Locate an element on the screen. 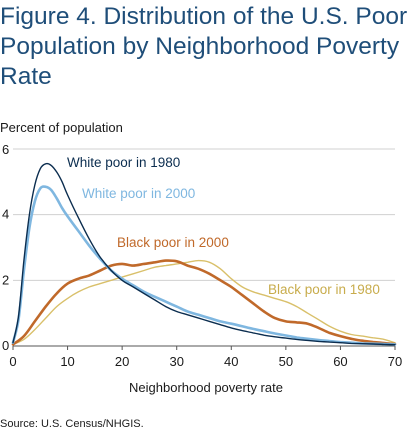 The height and width of the screenshot is (439, 420). source-note: Source: U.S. Census/NHGIS. is located at coordinates (72, 424).